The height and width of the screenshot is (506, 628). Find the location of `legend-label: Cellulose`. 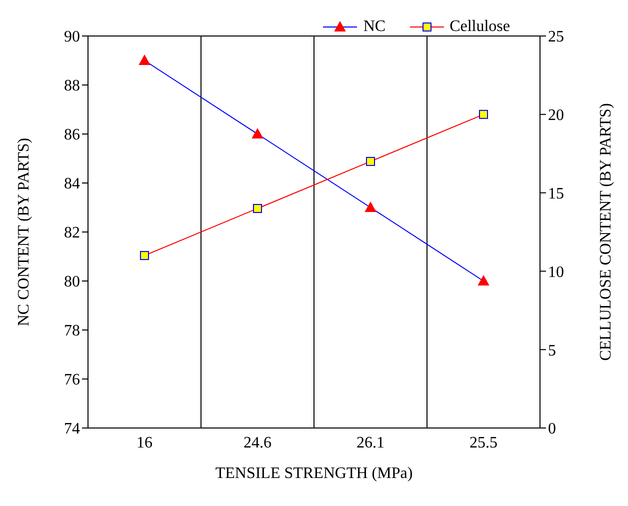

legend-label: Cellulose is located at coordinates (479, 27).